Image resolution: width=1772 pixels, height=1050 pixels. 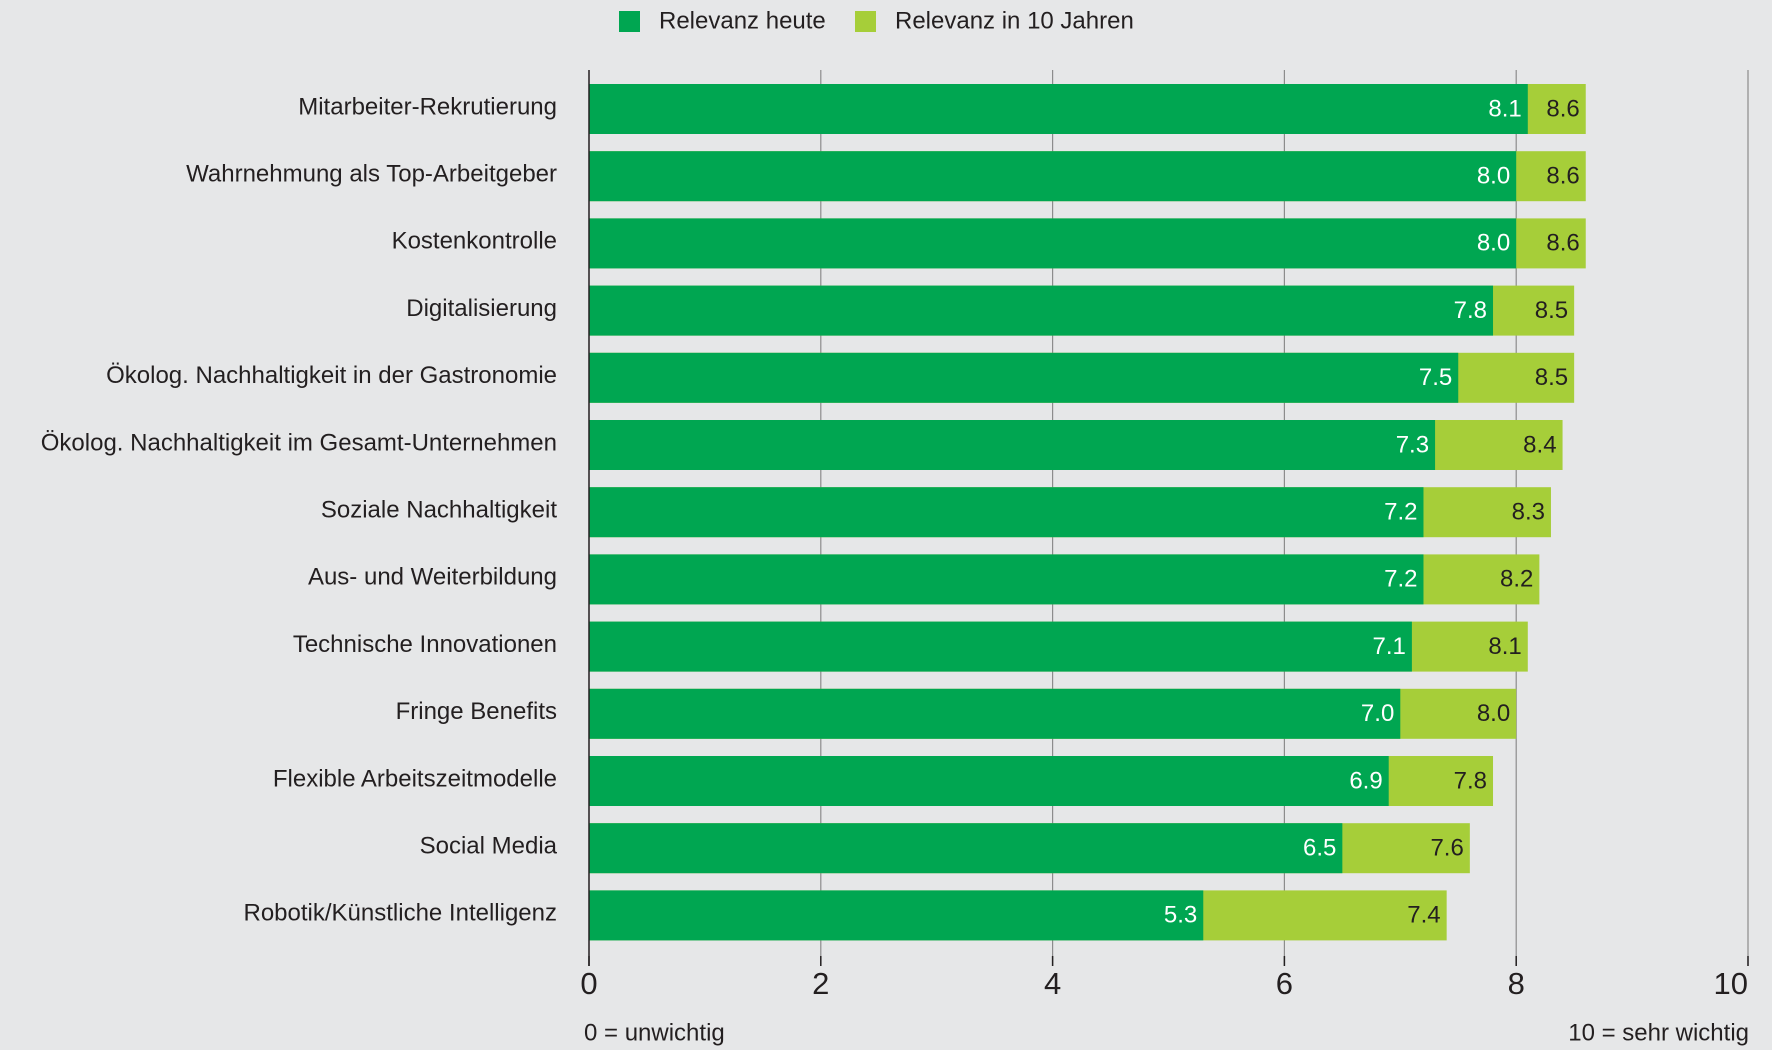 I want to click on y-tick-label: Kostenkontrolle, so click(x=474, y=241).